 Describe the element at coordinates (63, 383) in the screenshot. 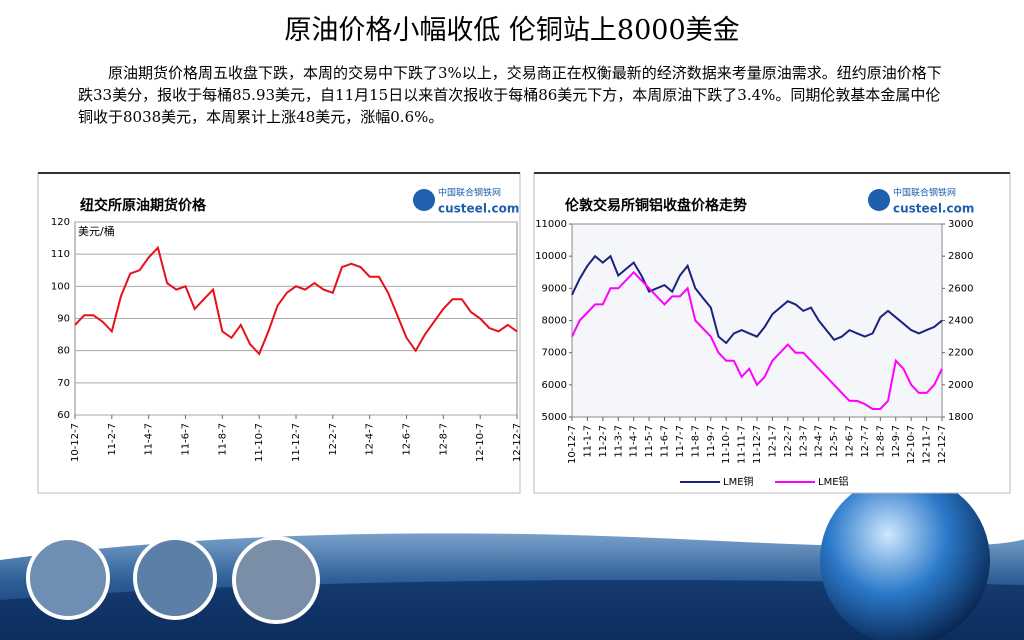

I see `y-tick-label: 70` at that location.